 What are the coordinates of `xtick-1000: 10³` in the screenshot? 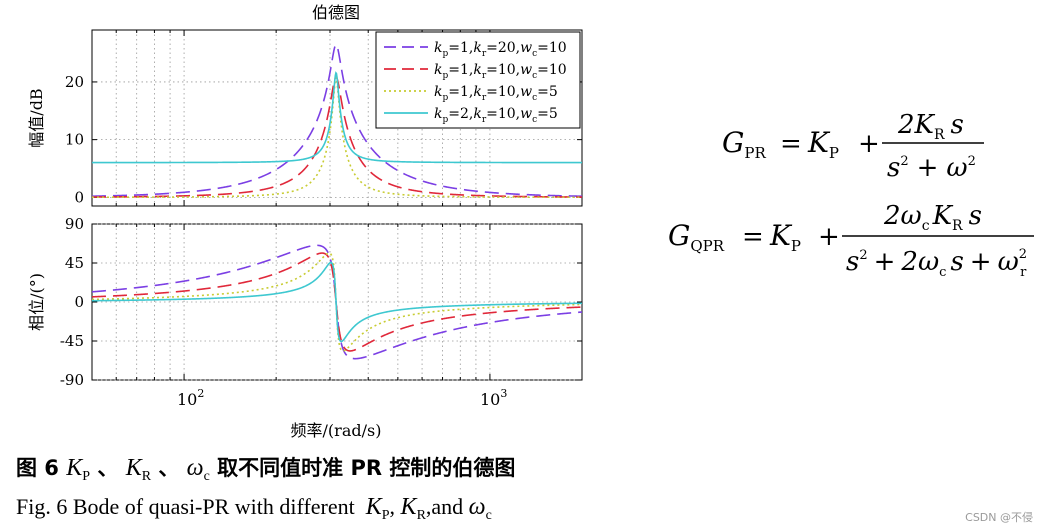 It's located at (493, 398).